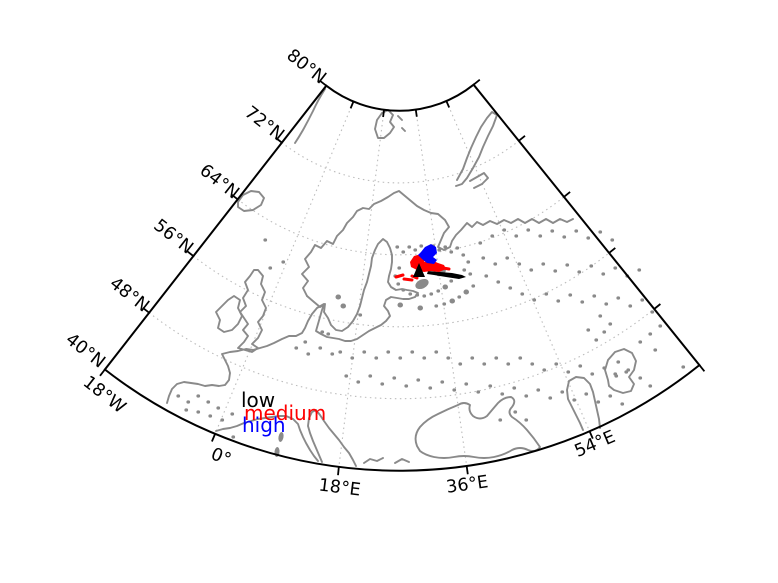 Image resolution: width=778 pixels, height=583 pixels. What do you see at coordinates (281, 437) in the screenshot?
I see `island-corsica` at bounding box center [281, 437].